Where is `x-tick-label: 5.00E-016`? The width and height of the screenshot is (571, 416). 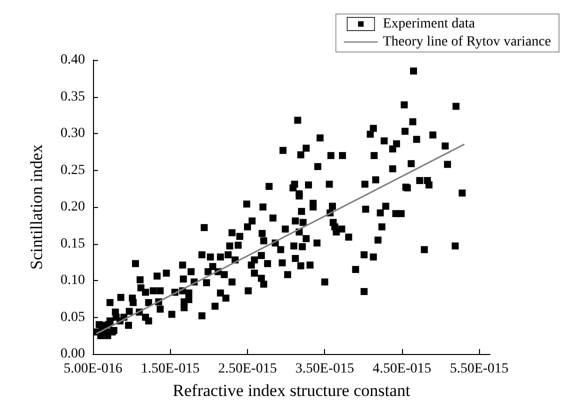
x-tick-label: 5.00E-016 is located at coordinates (93, 369).